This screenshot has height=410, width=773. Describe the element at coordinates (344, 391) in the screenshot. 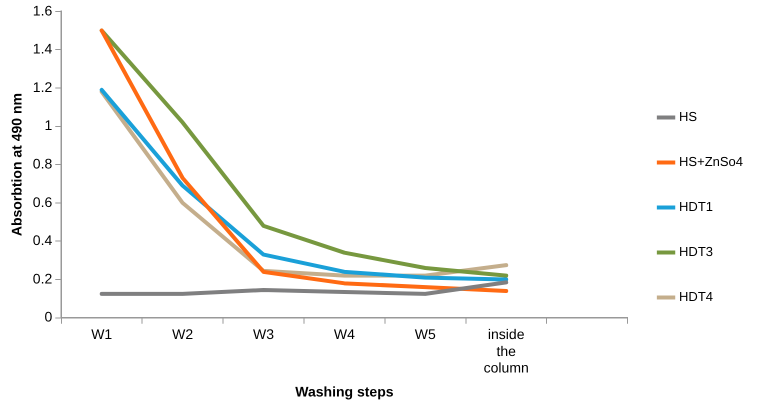

I see `x-axis-title: Washing steps` at that location.